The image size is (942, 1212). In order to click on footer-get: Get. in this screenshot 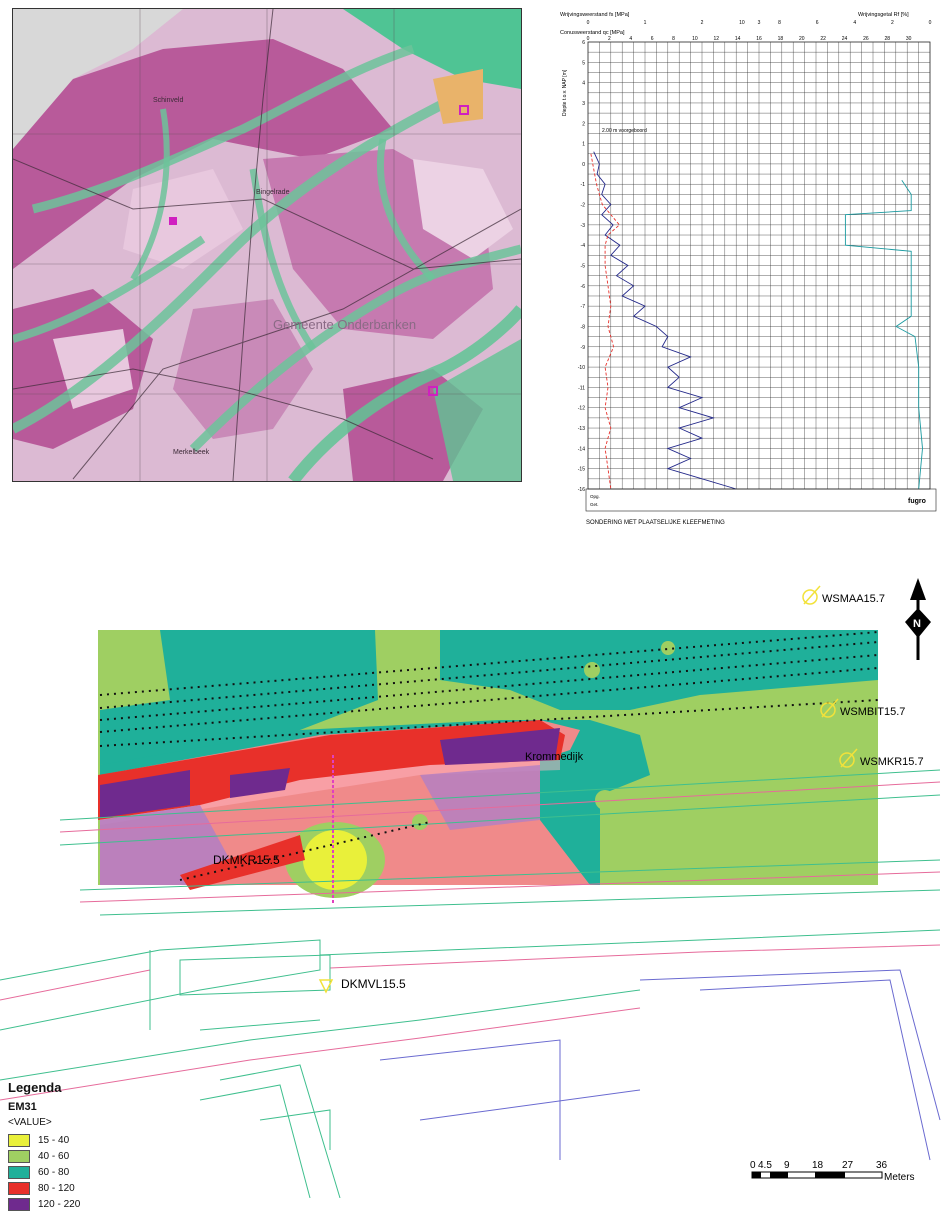, I will do `click(594, 504)`.